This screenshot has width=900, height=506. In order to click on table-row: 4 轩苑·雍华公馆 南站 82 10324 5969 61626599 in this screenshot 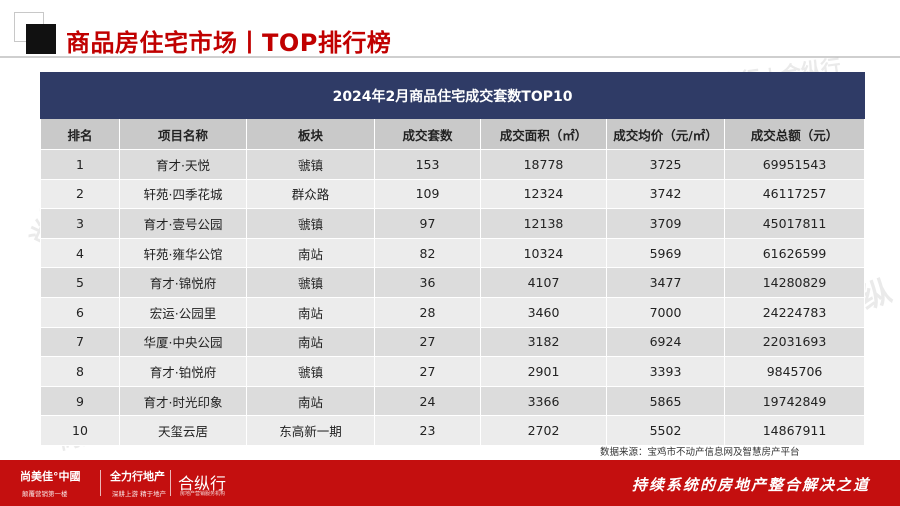, I will do `click(453, 253)`.